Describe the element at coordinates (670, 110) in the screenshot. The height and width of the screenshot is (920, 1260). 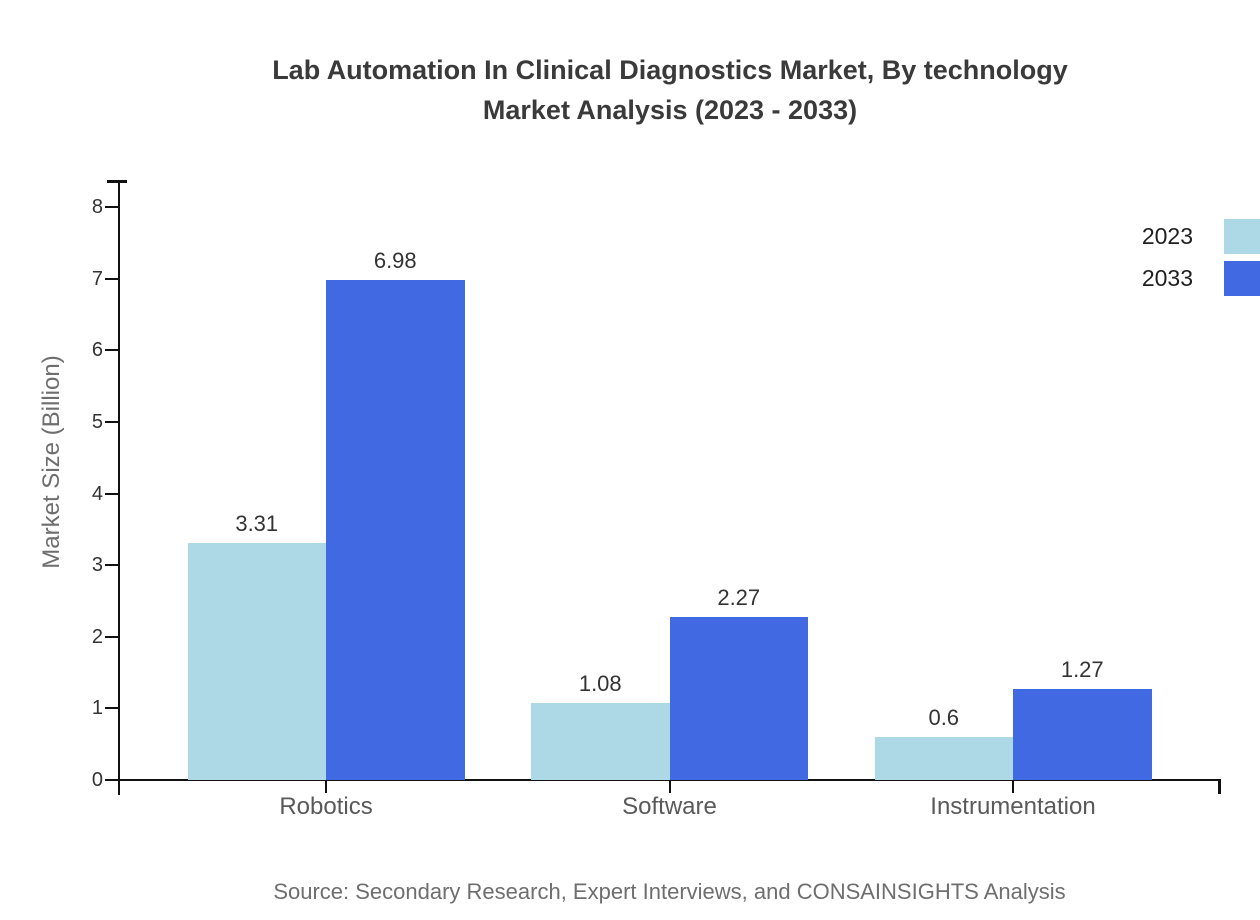
I see `page-title-line2: Market Analysis (2023 - 2033)` at that location.